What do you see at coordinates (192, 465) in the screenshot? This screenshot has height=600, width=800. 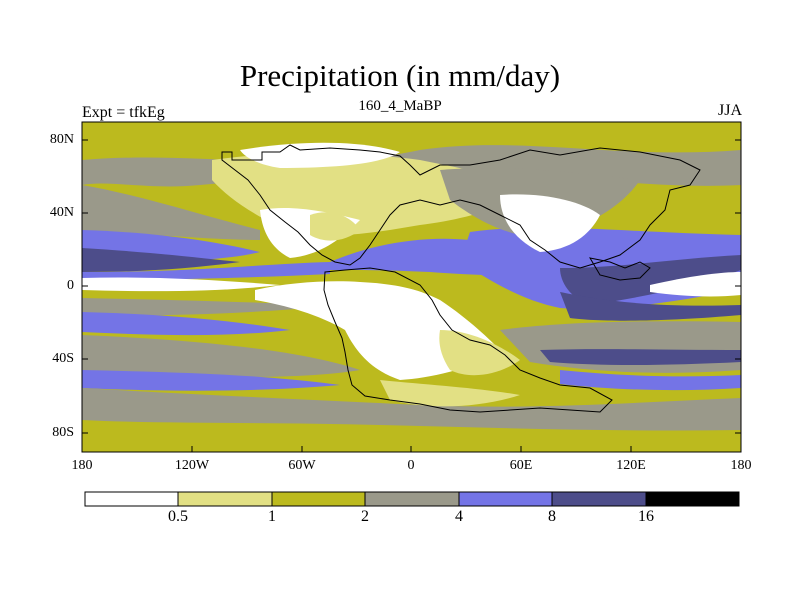 I see `lon-label-120w: 120W` at bounding box center [192, 465].